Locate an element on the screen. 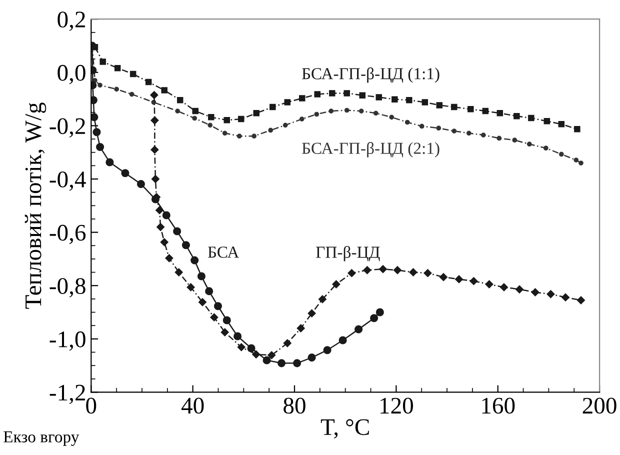 Image resolution: width=620 pixels, height=455 pixels. series-label: ГП-β-ЦД is located at coordinates (348, 254).